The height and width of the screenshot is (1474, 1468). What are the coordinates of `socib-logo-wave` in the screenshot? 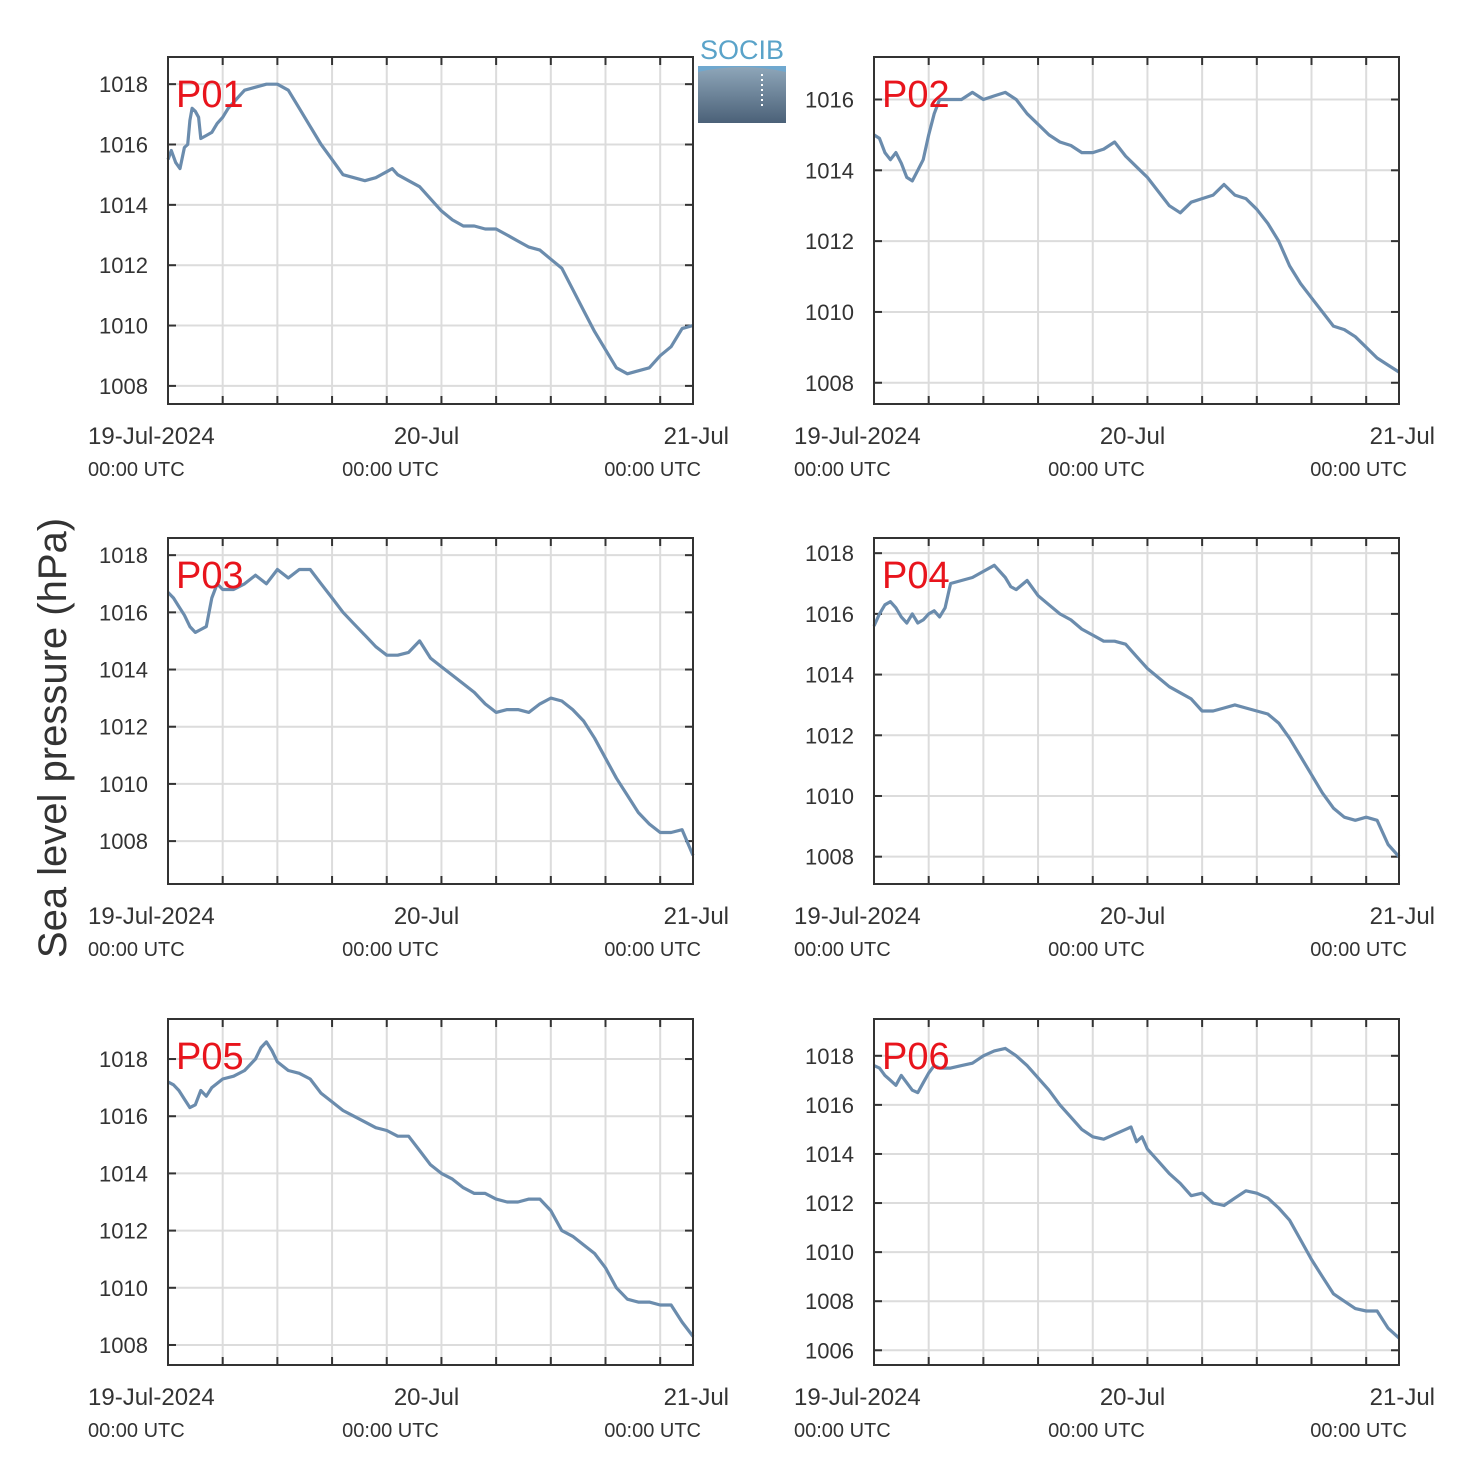 It's located at (742, 69).